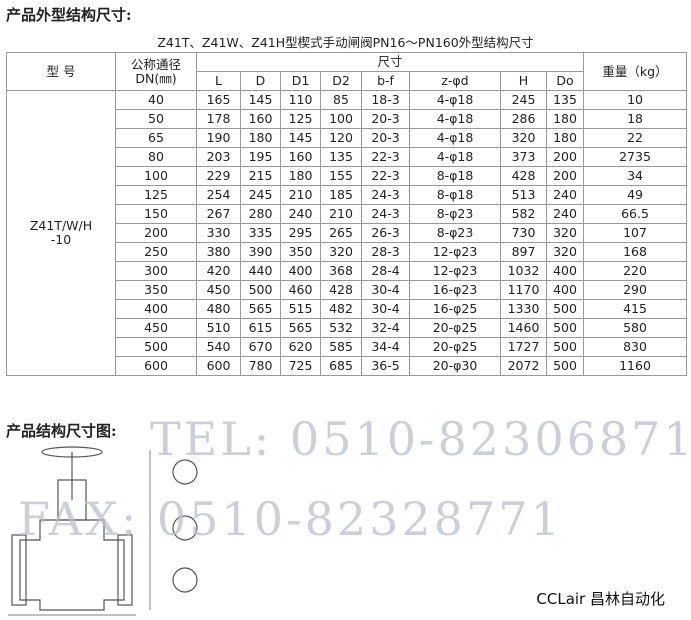  I want to click on table-cell: 26-3, so click(385, 233).